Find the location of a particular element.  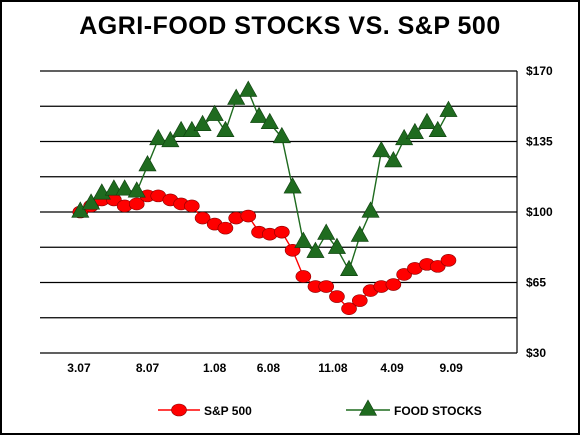

legend: S&P 500 FOOD STOCKS is located at coordinates (320, 408).